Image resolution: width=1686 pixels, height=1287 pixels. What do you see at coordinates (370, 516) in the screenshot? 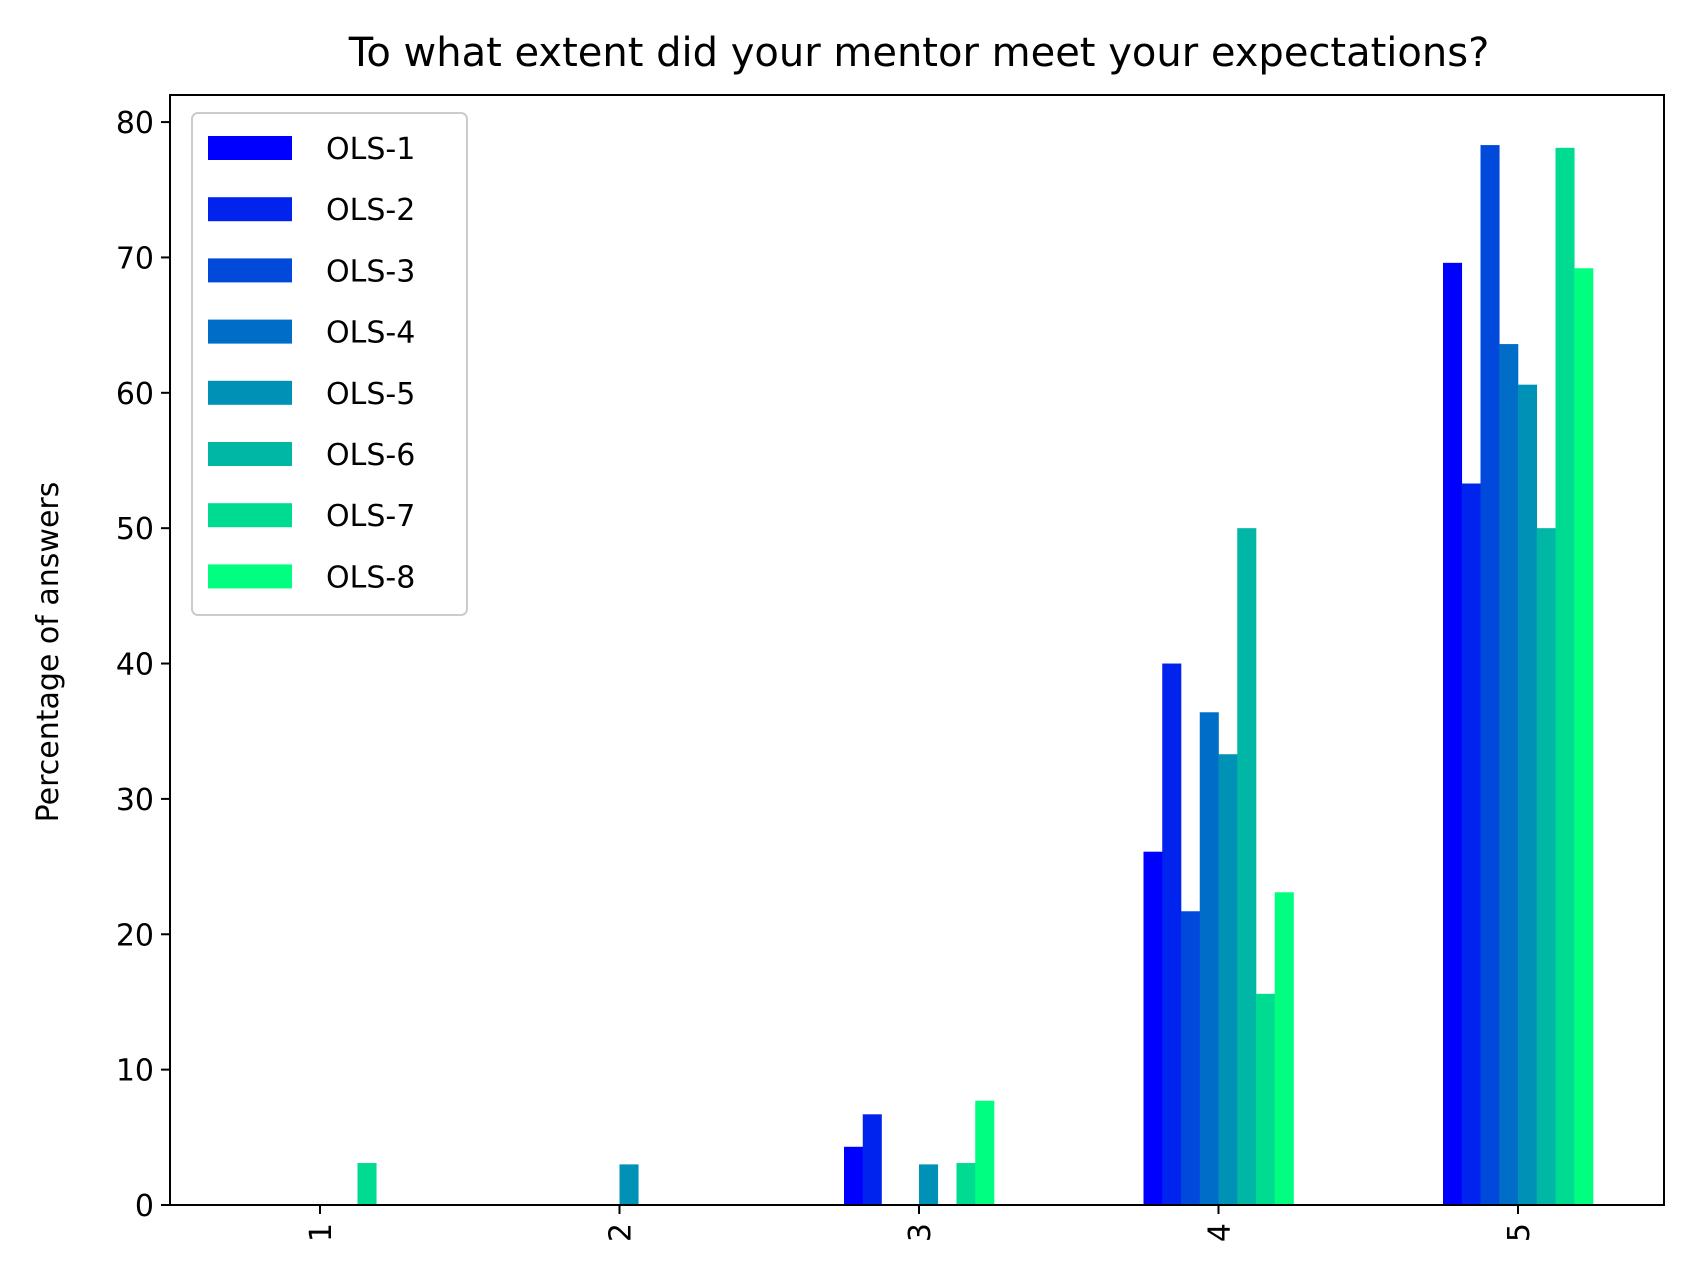
I see `legend-label-ols-7: OLS-7` at bounding box center [370, 516].